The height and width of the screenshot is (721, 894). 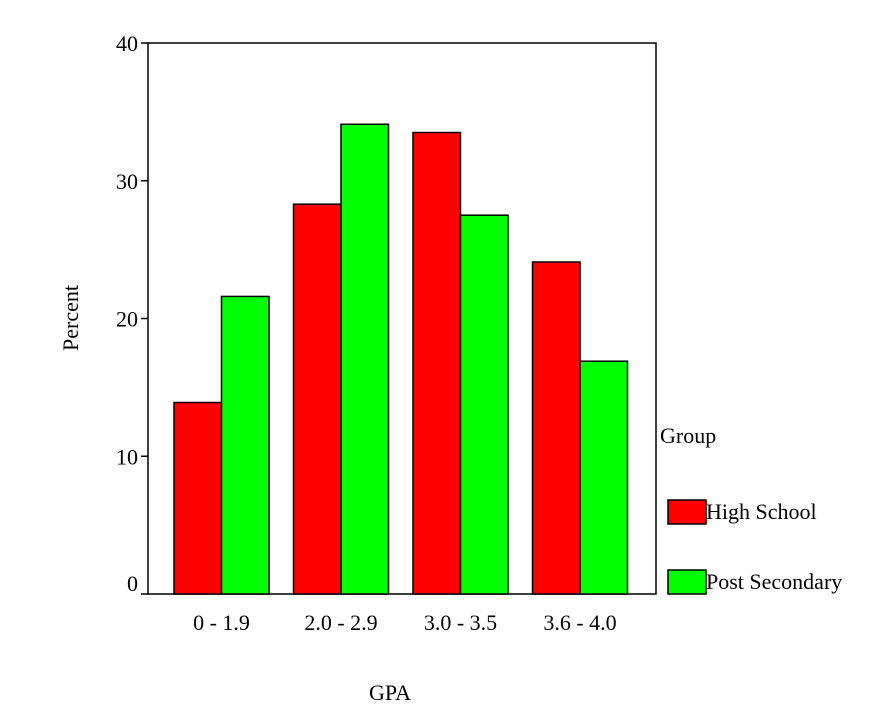 I want to click on legend-label: High School, so click(x=761, y=511).